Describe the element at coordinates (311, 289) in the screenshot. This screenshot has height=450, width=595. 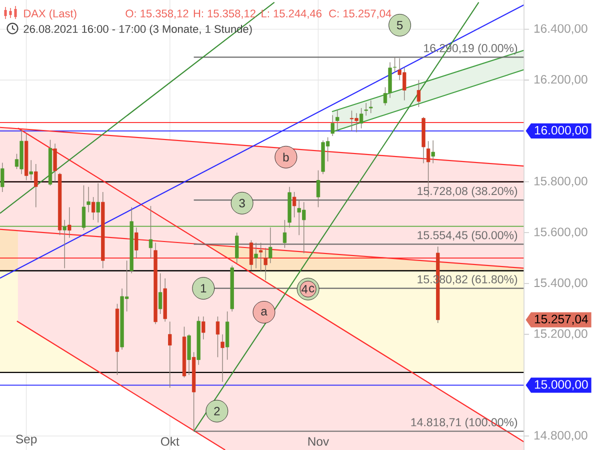
I see `annotation: c` at that location.